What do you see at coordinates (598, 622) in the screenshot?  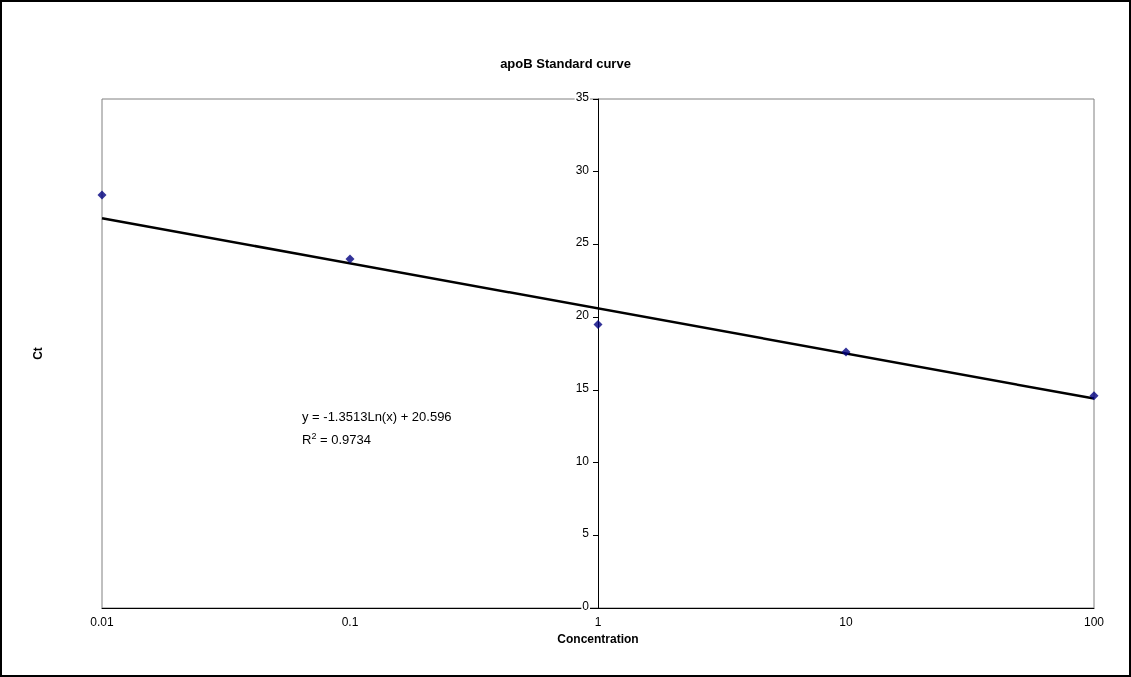 I see `x-tick-label: 1` at bounding box center [598, 622].